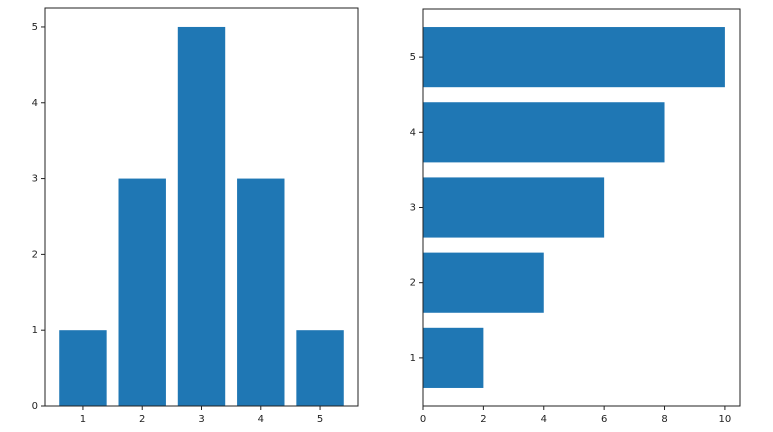 The image size is (773, 432). Describe the element at coordinates (604, 419) in the screenshot. I see `x-tick-label: 6` at that location.